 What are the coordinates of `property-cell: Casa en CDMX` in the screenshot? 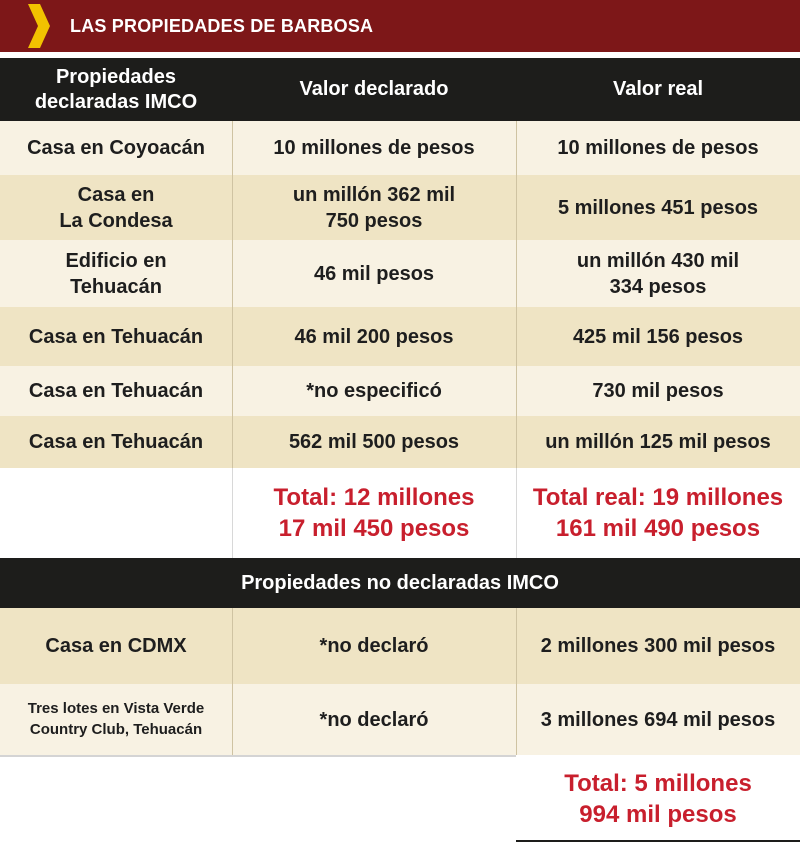 It's located at (116, 646).